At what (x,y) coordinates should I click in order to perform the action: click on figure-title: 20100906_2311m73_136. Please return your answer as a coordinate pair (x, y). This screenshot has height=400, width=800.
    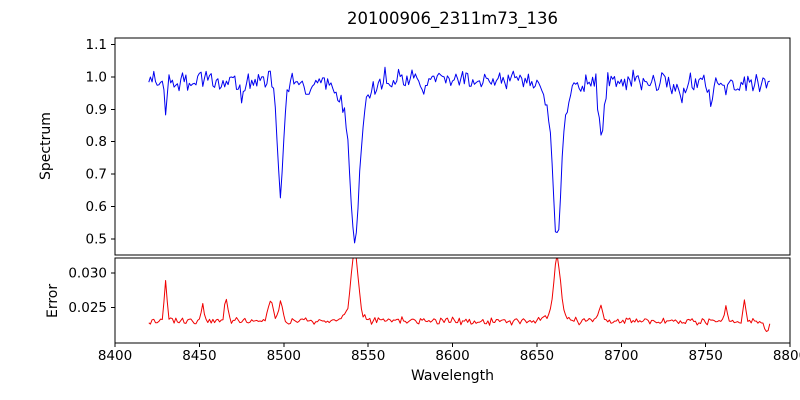
    Looking at the image, I should click on (452, 18).